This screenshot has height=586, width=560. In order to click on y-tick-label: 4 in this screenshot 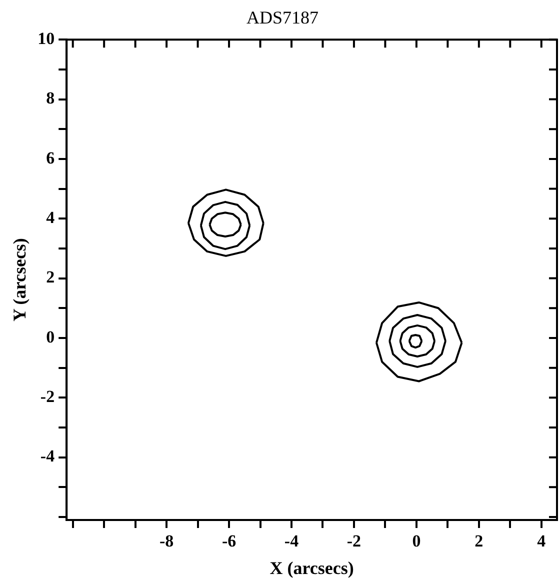, I will do `click(51, 218)`.